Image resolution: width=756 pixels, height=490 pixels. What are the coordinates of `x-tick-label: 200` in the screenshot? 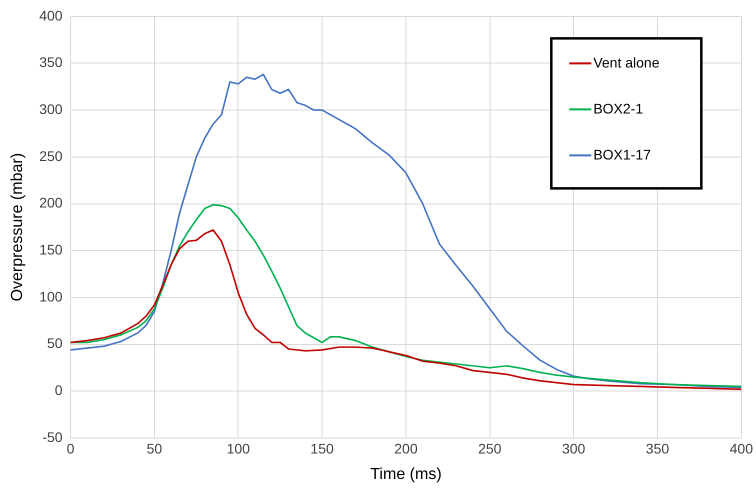 It's located at (406, 448).